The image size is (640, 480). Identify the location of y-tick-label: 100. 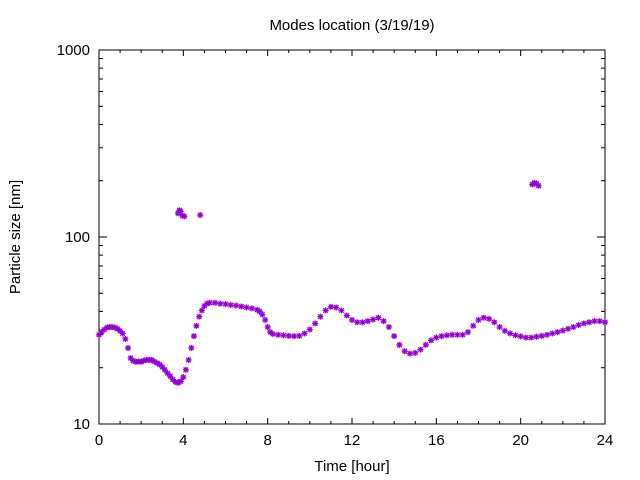
(77, 237).